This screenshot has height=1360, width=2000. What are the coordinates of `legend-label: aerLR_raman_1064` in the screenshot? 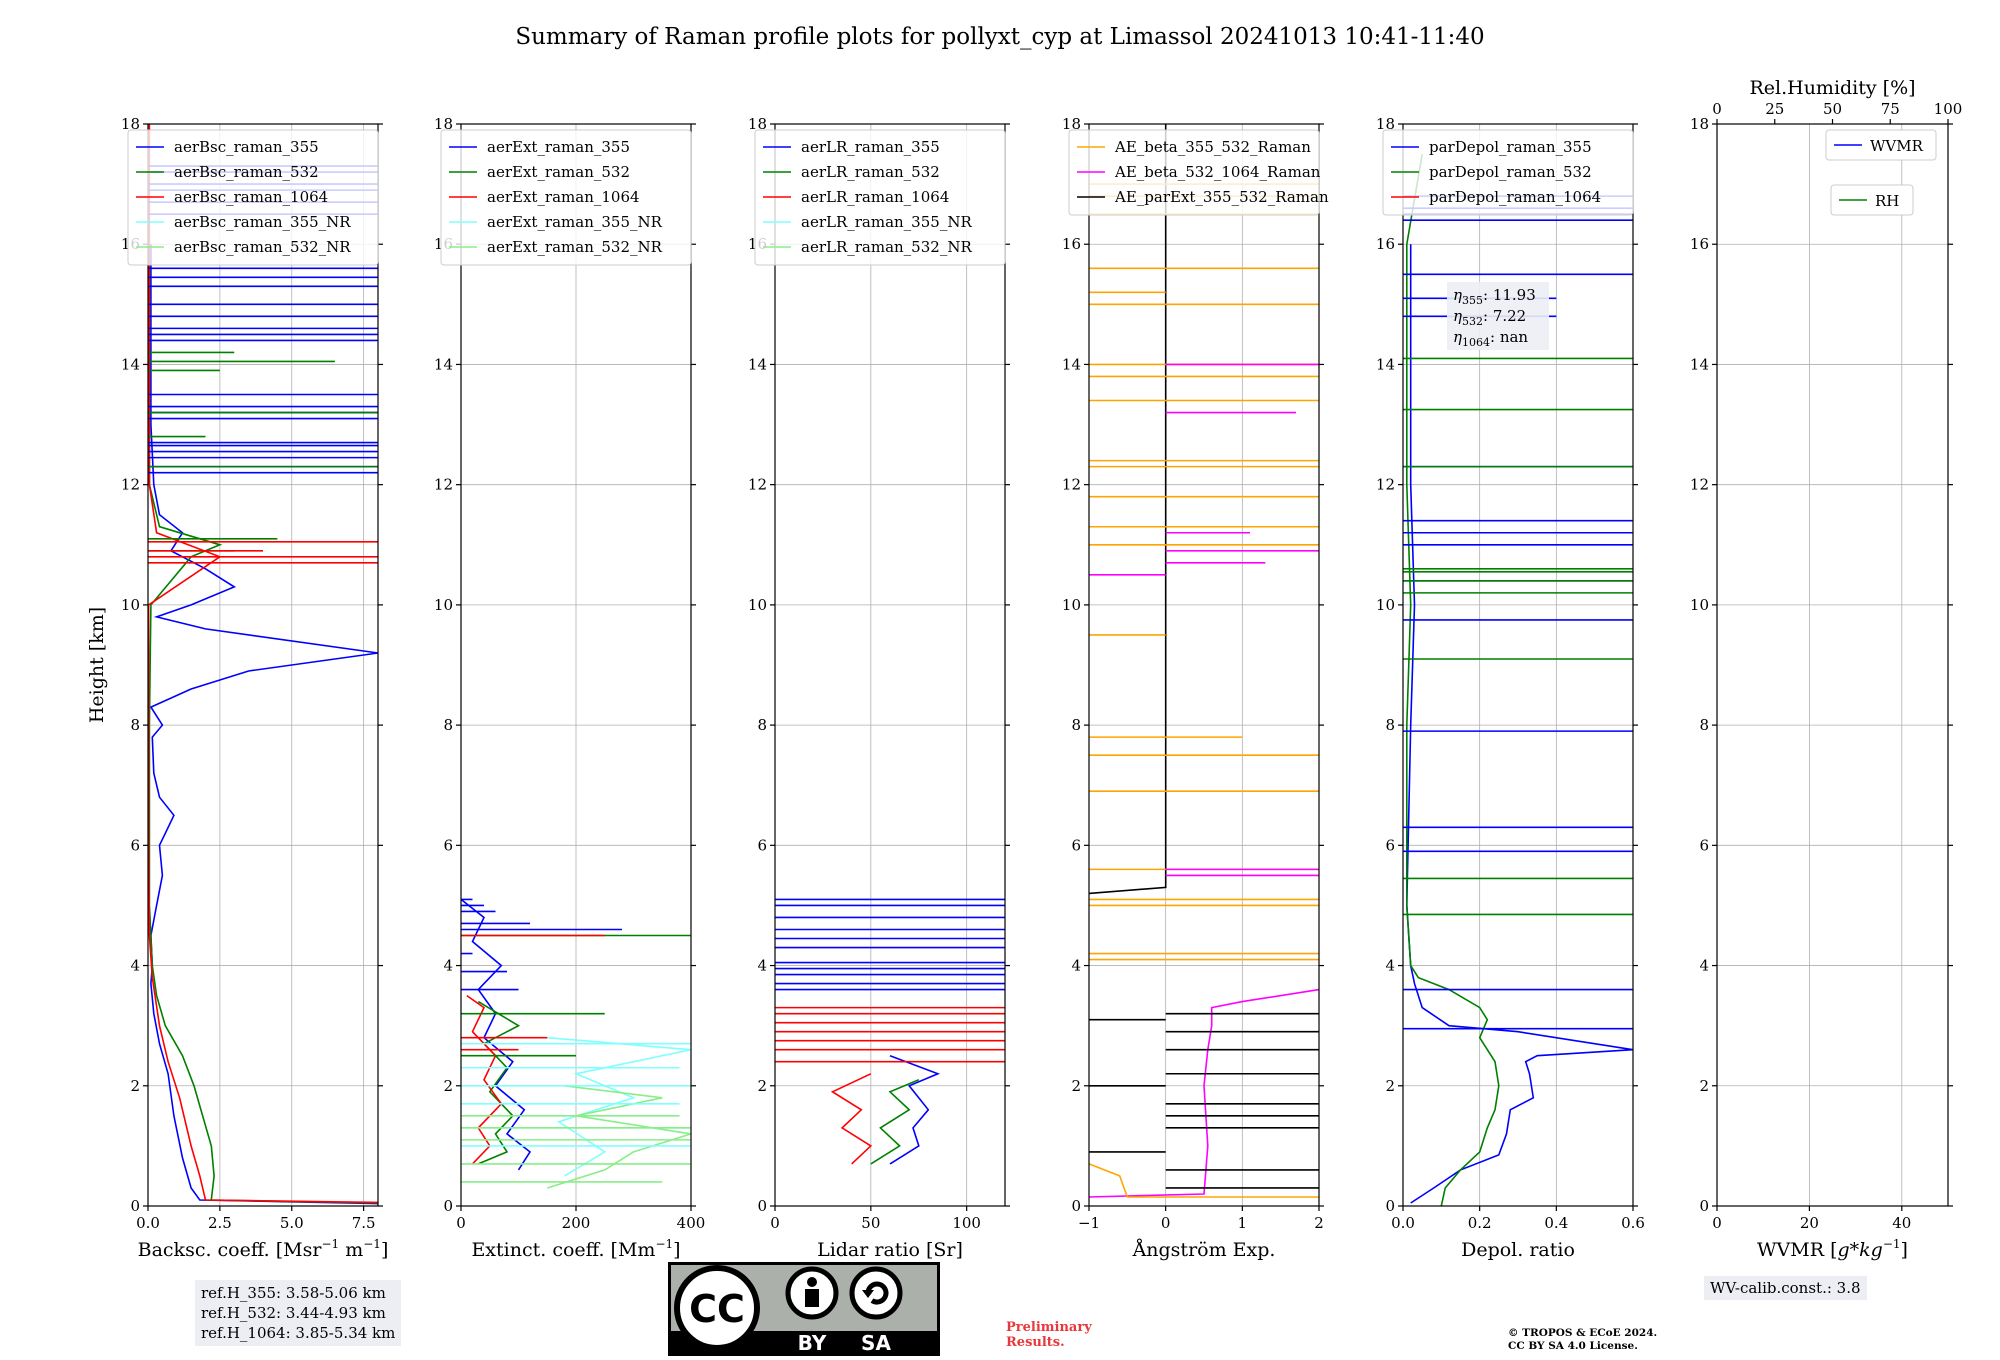 It's located at (875, 197).